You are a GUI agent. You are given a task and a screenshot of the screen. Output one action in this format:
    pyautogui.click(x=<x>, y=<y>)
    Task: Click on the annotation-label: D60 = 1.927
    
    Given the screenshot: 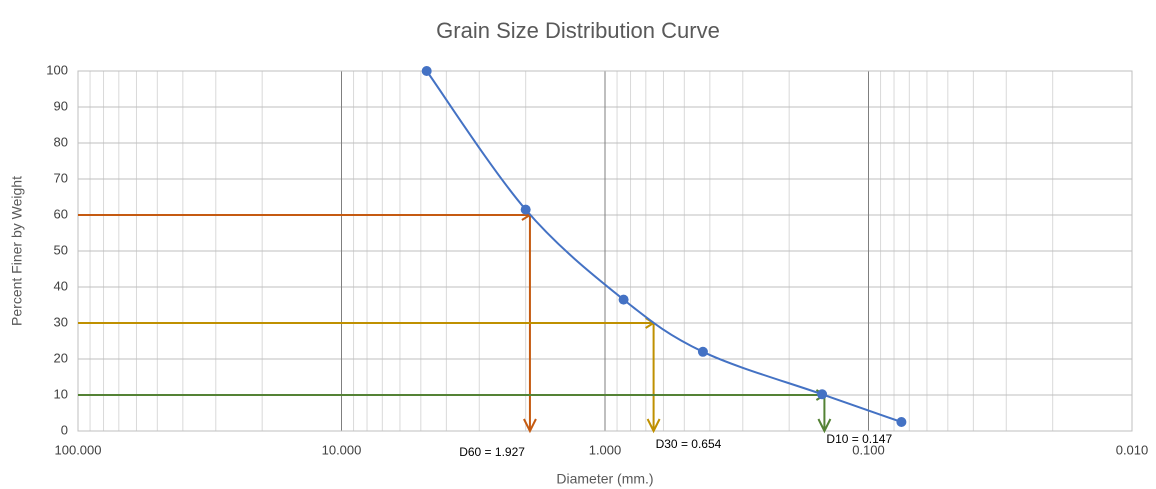 What is the action you would take?
    pyautogui.click(x=492, y=452)
    